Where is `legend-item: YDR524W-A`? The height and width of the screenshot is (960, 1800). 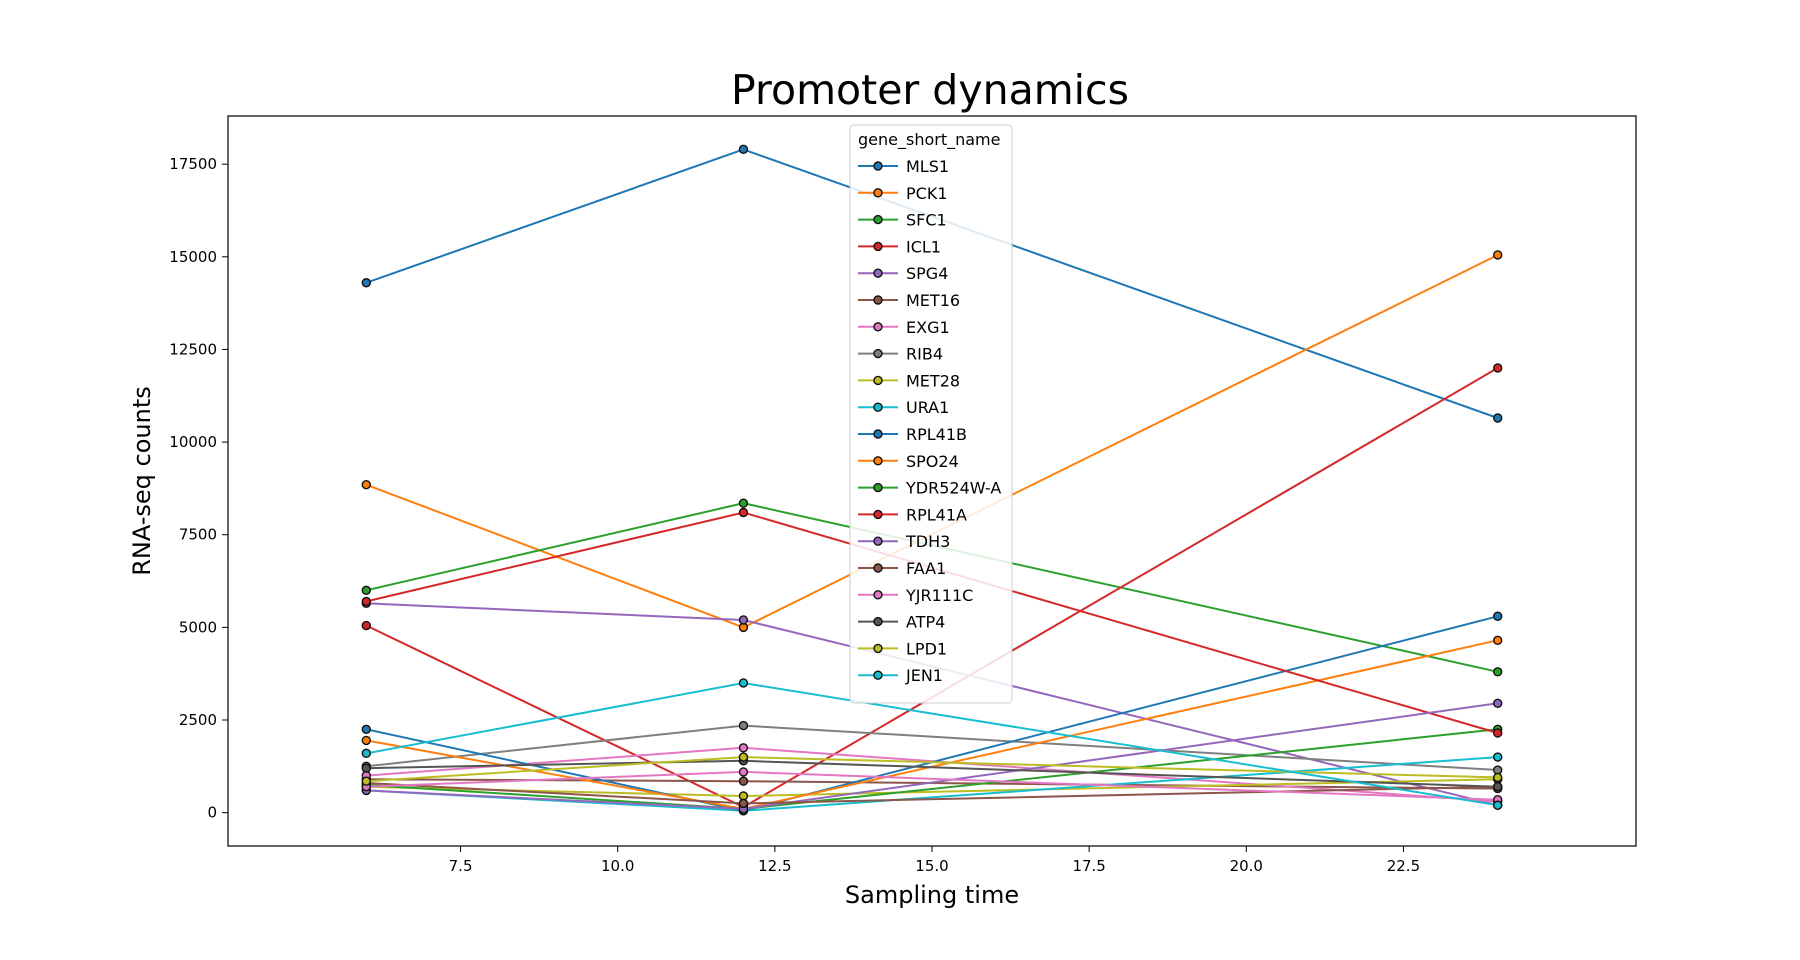 legend-item: YDR524W-A is located at coordinates (929, 488).